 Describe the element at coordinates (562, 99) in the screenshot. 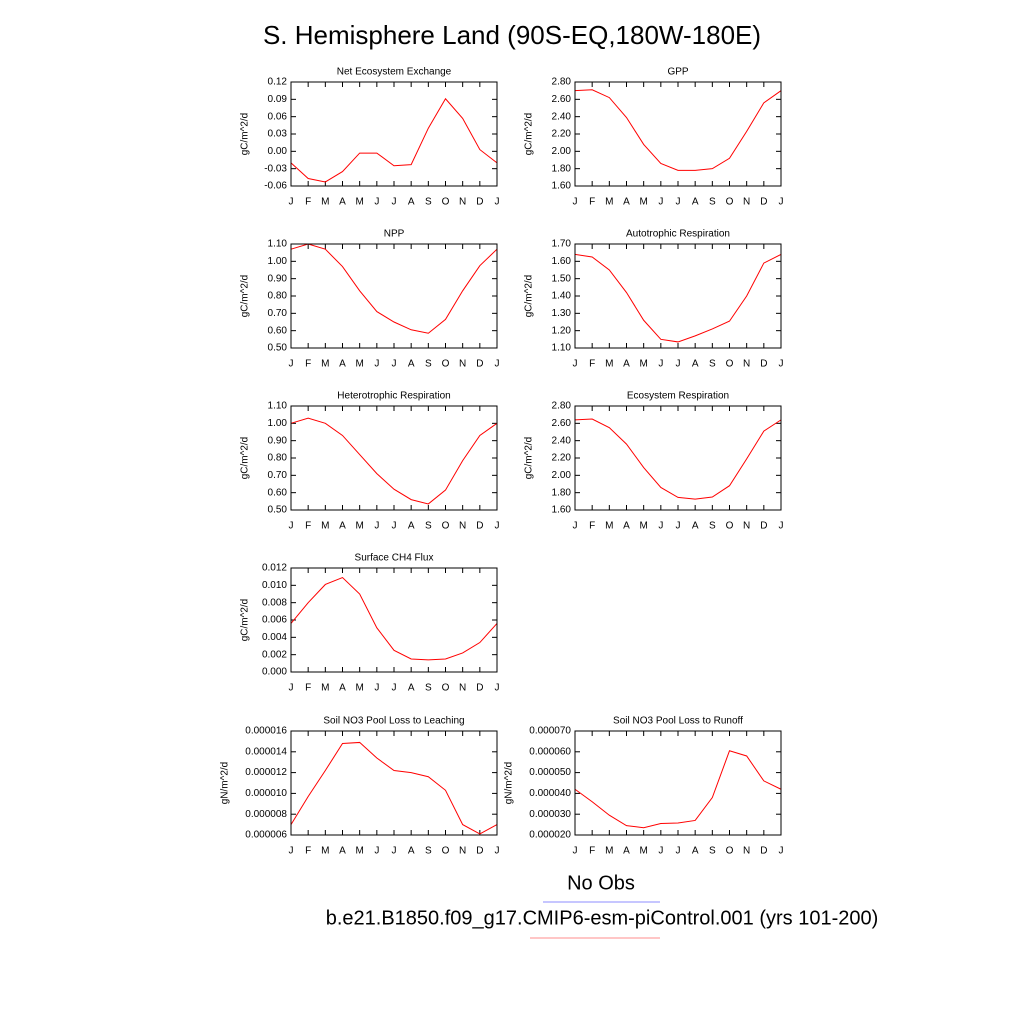

I see `y-tick-label: 2.60` at that location.